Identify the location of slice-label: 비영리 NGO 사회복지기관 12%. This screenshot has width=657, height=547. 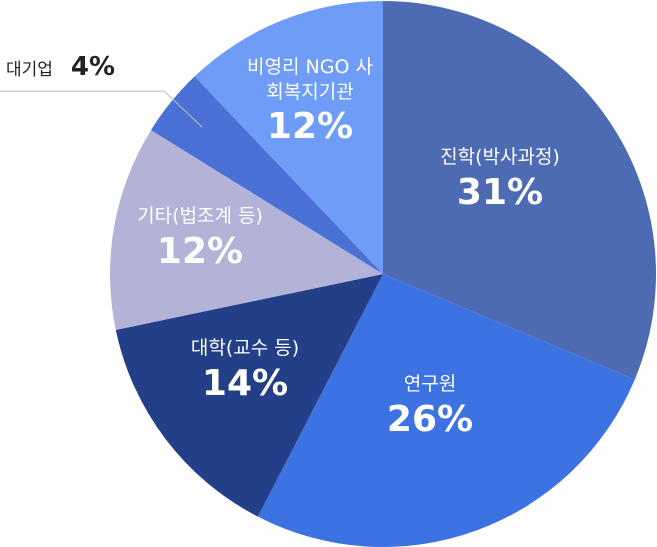
(310, 103).